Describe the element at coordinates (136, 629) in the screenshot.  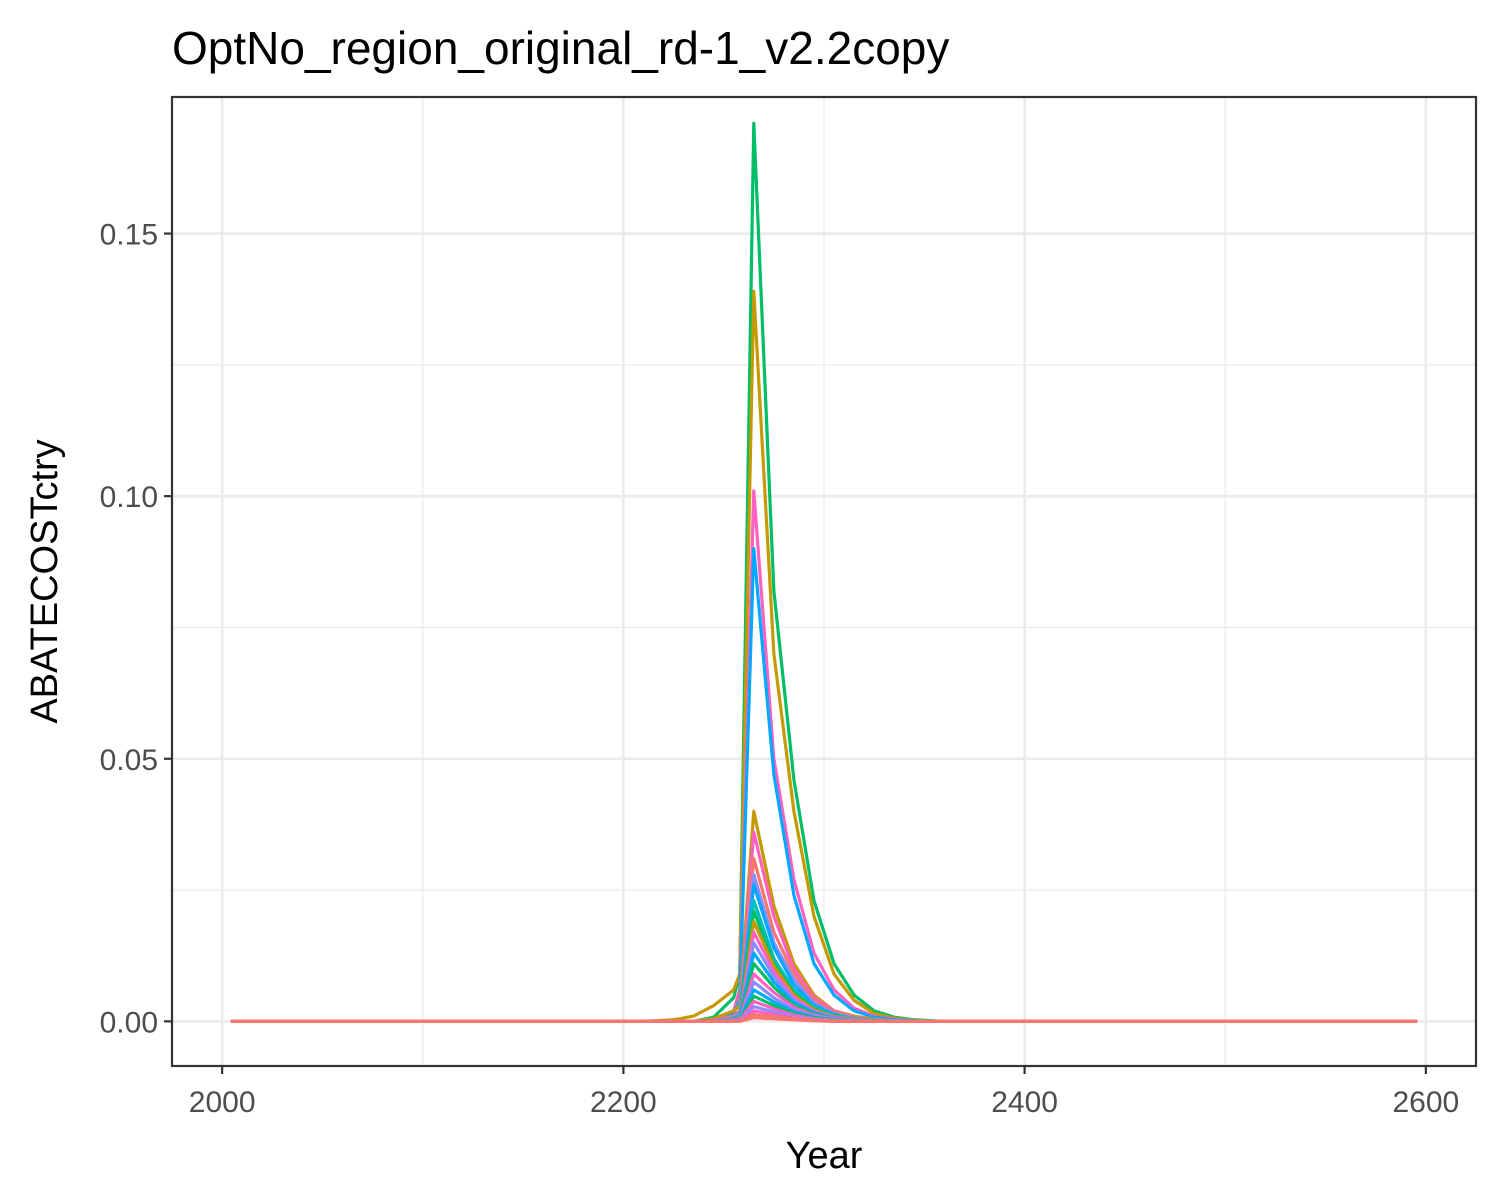
I see `y-axis: 0.00 0.05 0.10 0.15` at that location.